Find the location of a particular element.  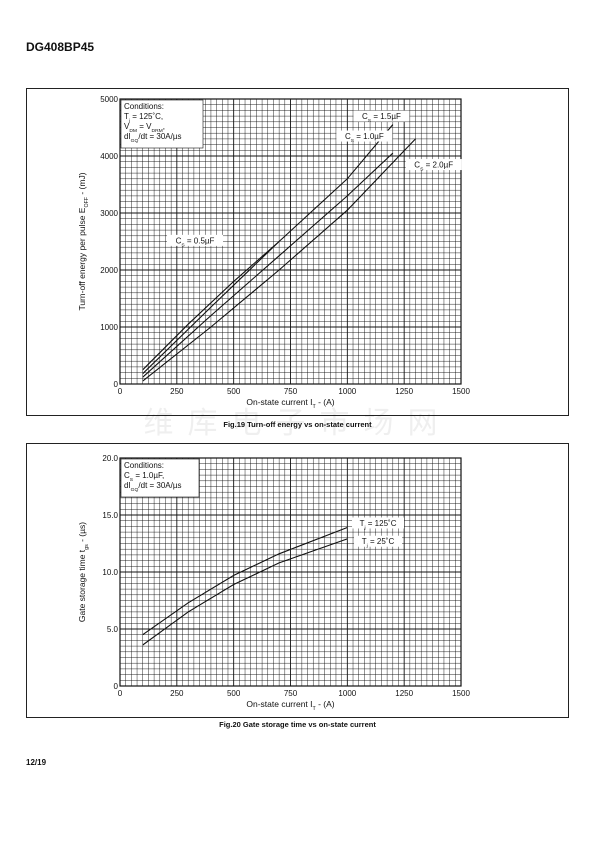

conditions-line: CS = 1.0µF, is located at coordinates (144, 477).